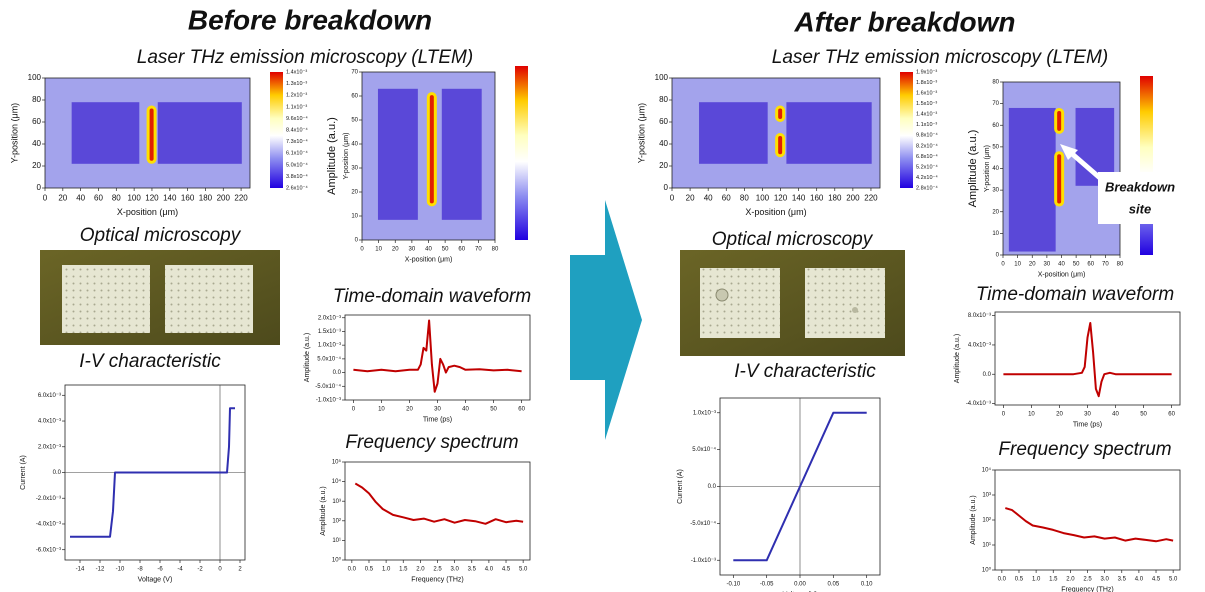 This screenshot has height=592, width=1205. Describe the element at coordinates (987, 470) in the screenshot. I see `y-tick-label: 10⁴` at that location.